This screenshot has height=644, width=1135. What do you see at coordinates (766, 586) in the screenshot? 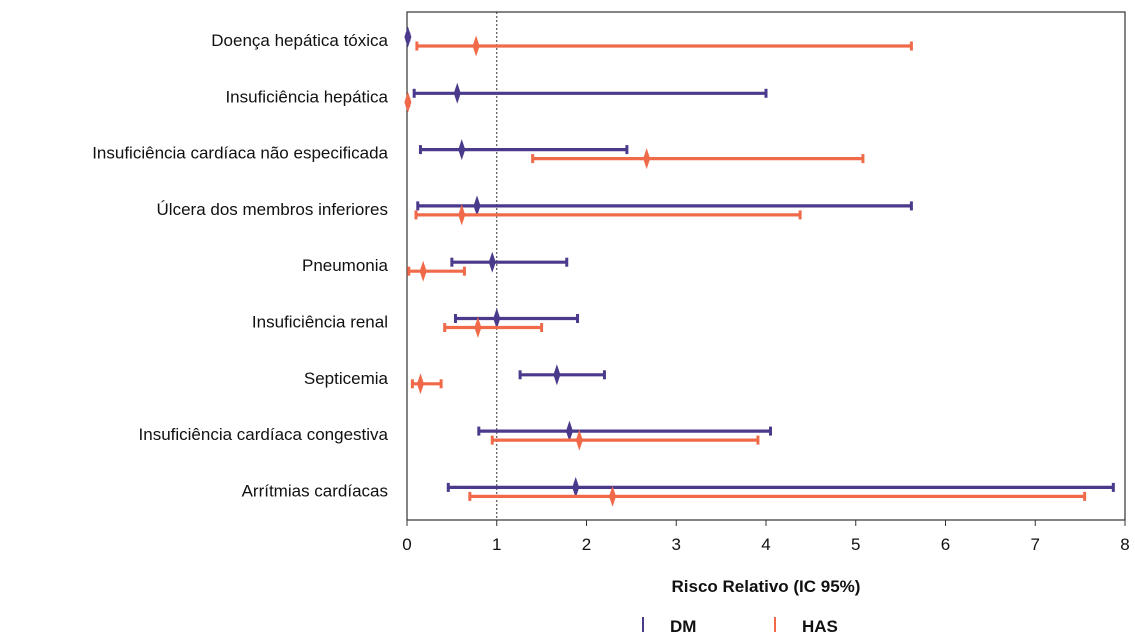
I see `x-axis-title: Risco Relativo (IC 95%)` at bounding box center [766, 586].